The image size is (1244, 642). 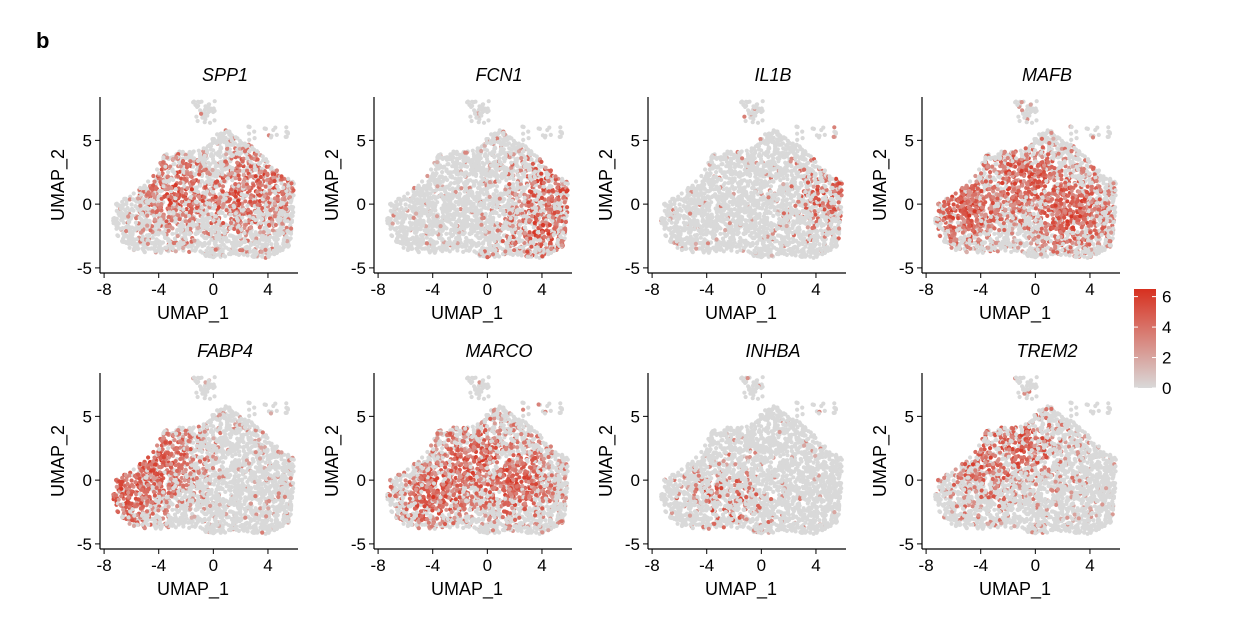 I want to click on x-tick-label: -4, so click(x=158, y=289).